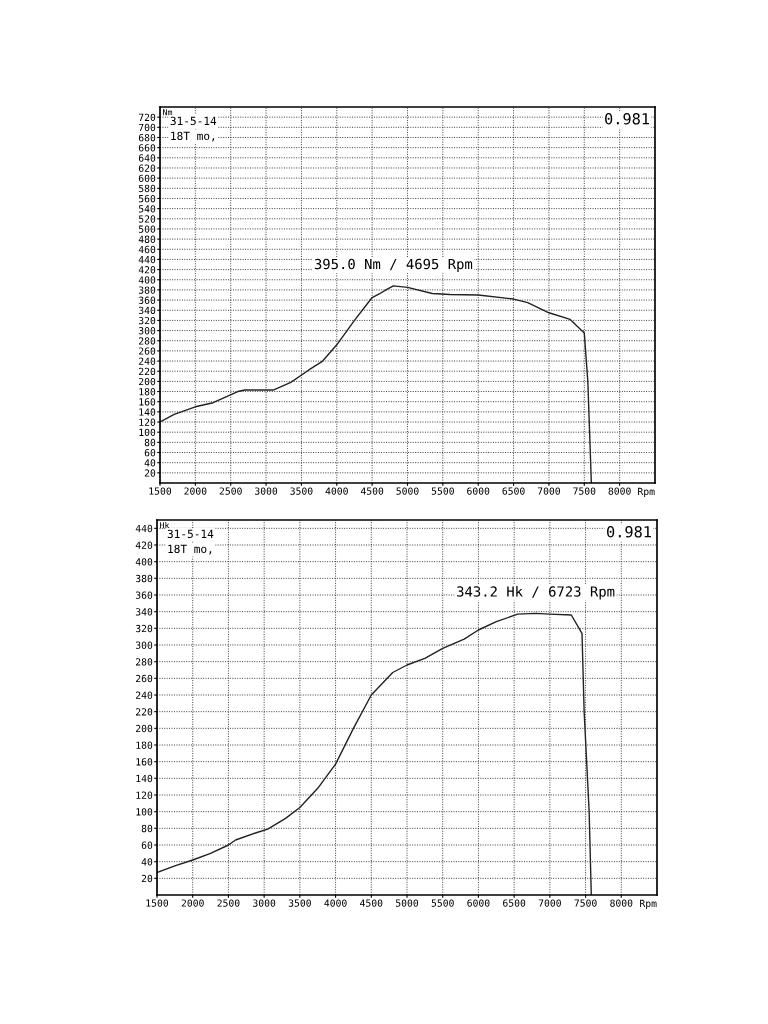  What do you see at coordinates (147, 209) in the screenshot?
I see `y-tick-label: 540` at bounding box center [147, 209].